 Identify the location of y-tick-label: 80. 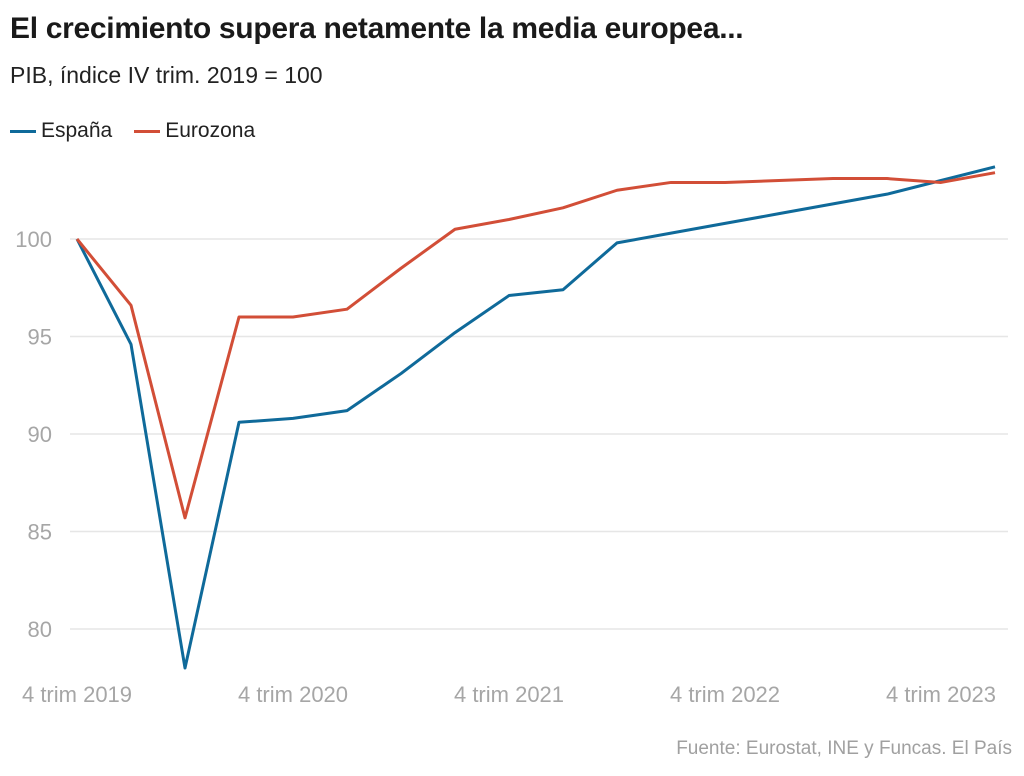
(40, 629).